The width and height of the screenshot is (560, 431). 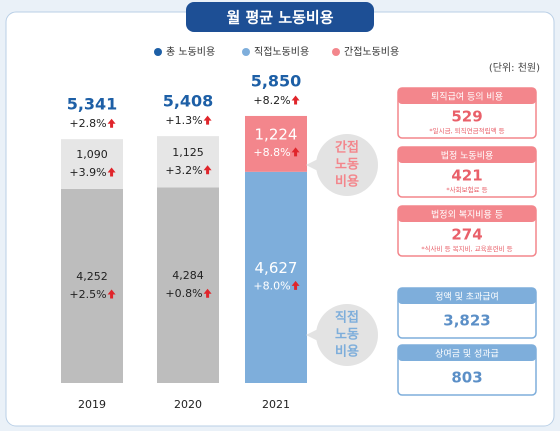 I want to click on x-tick-label: 2019, so click(x=92, y=404).